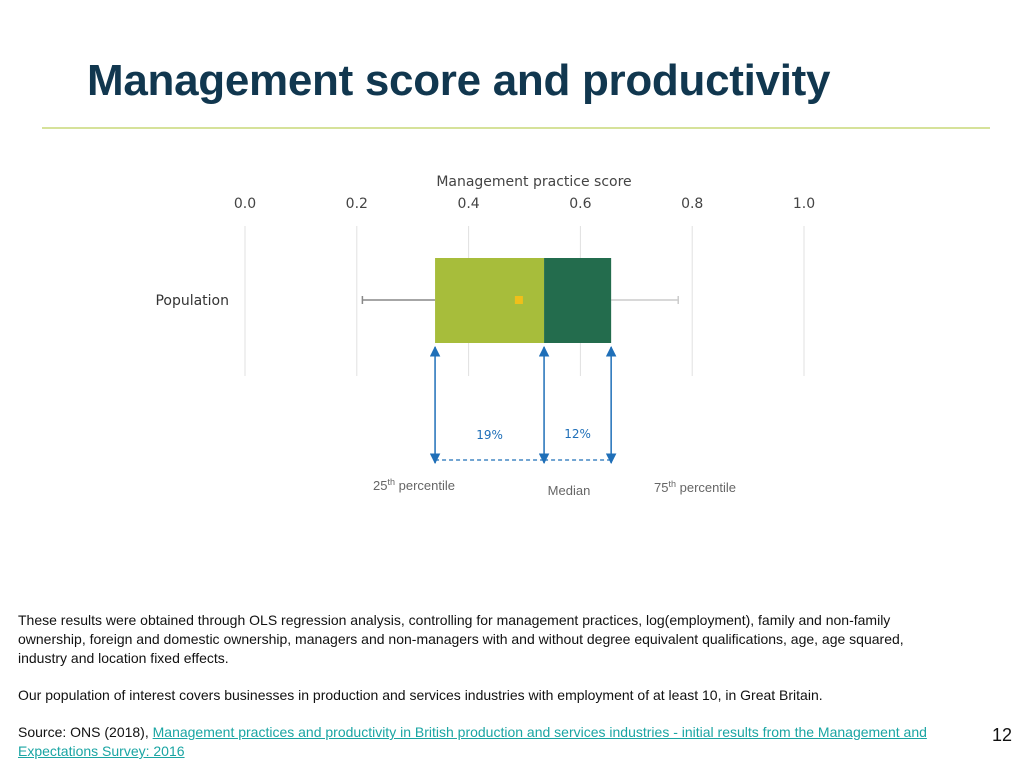 Image resolution: width=1024 pixels, height=768 pixels. Describe the element at coordinates (577, 434) in the screenshot. I see `gap-label: 12%` at that location.